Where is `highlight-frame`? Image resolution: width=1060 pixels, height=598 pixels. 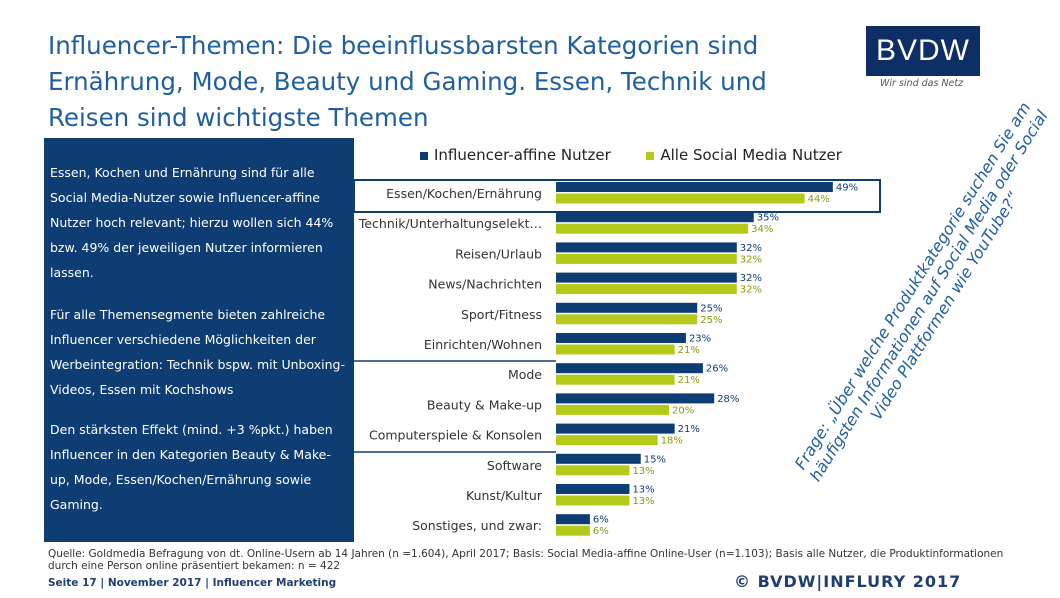
highlight-frame is located at coordinates (617, 196).